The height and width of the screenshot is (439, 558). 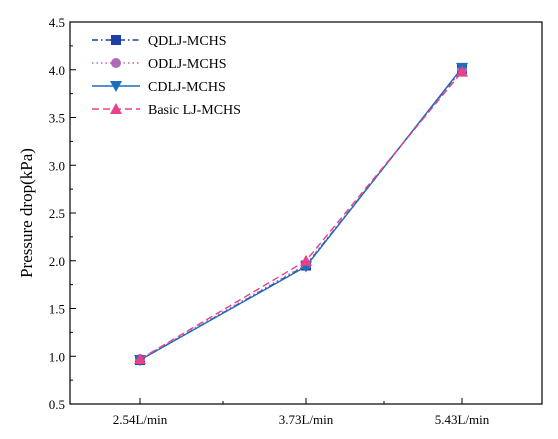 I want to click on y-tick-label: 1.0, so click(x=57, y=356).